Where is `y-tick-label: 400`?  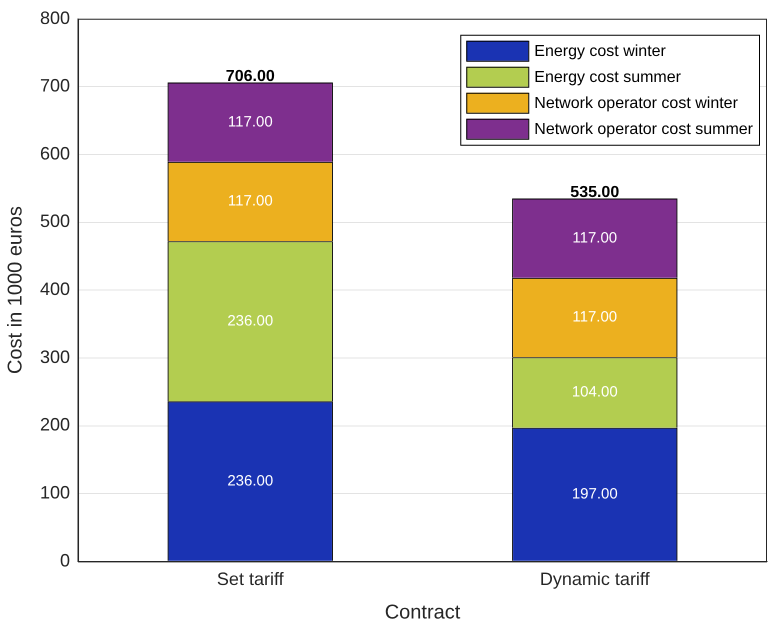 y-tick-label: 400 is located at coordinates (55, 289).